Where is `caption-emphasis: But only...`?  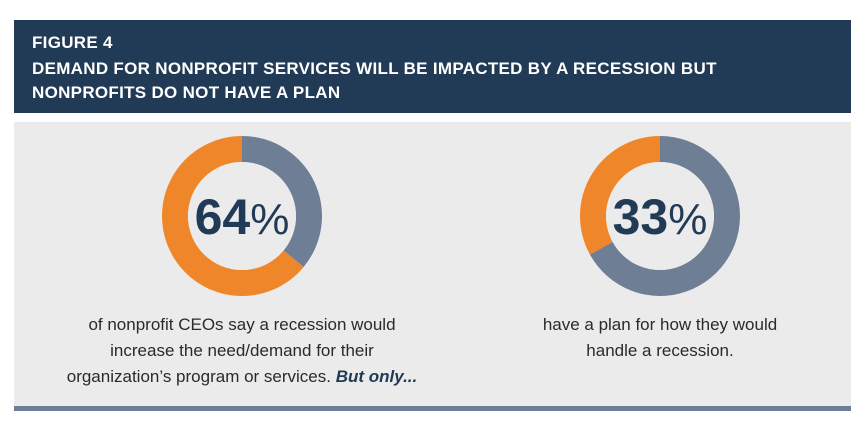
caption-emphasis: But only... is located at coordinates (376, 376).